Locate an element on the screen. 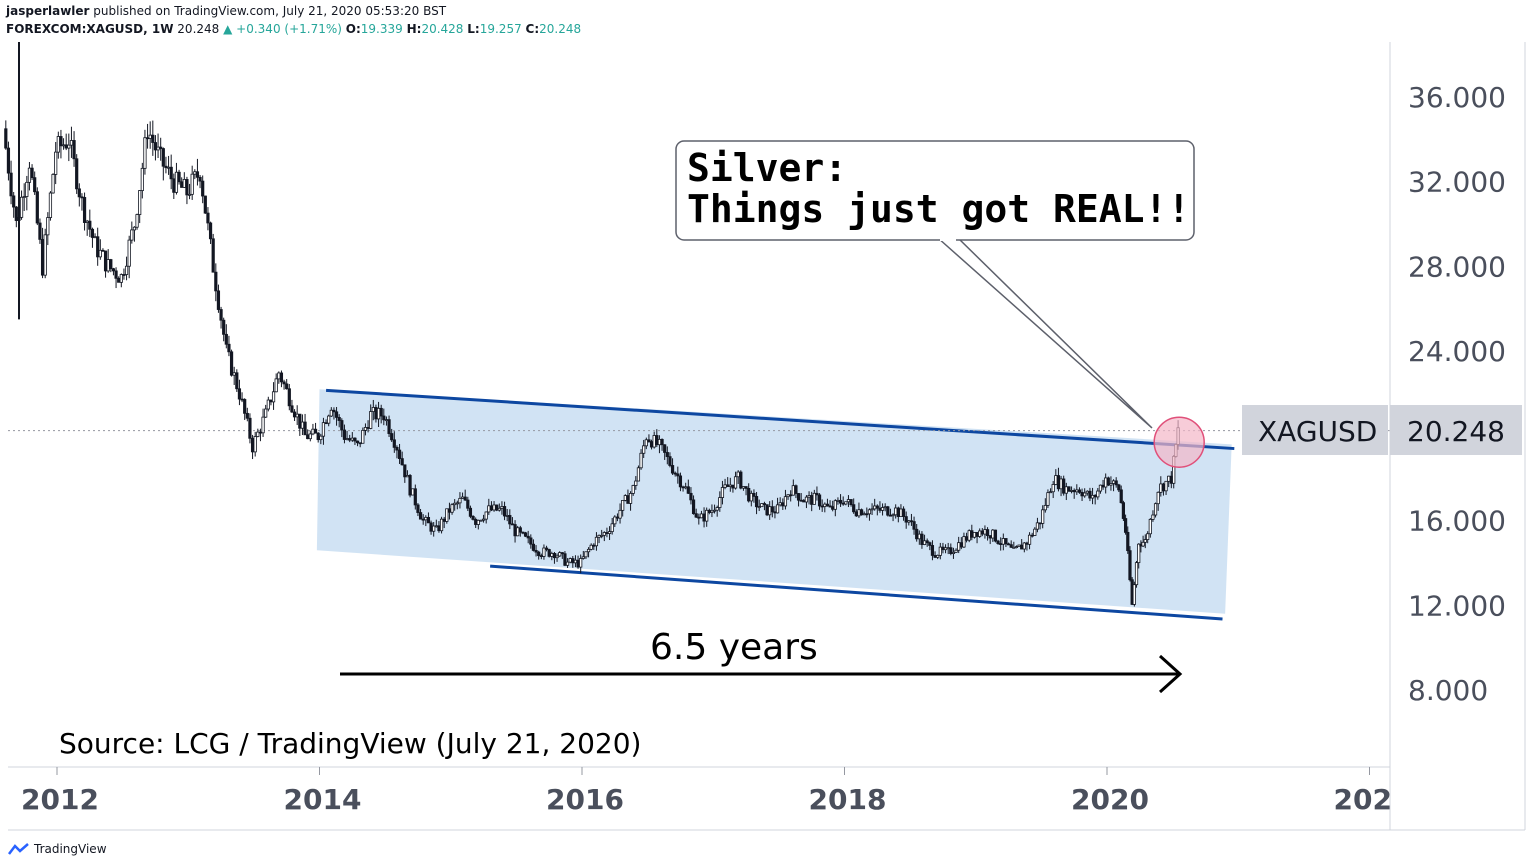 The width and height of the screenshot is (1531, 868). time-tick-label: 2018 is located at coordinates (848, 799).